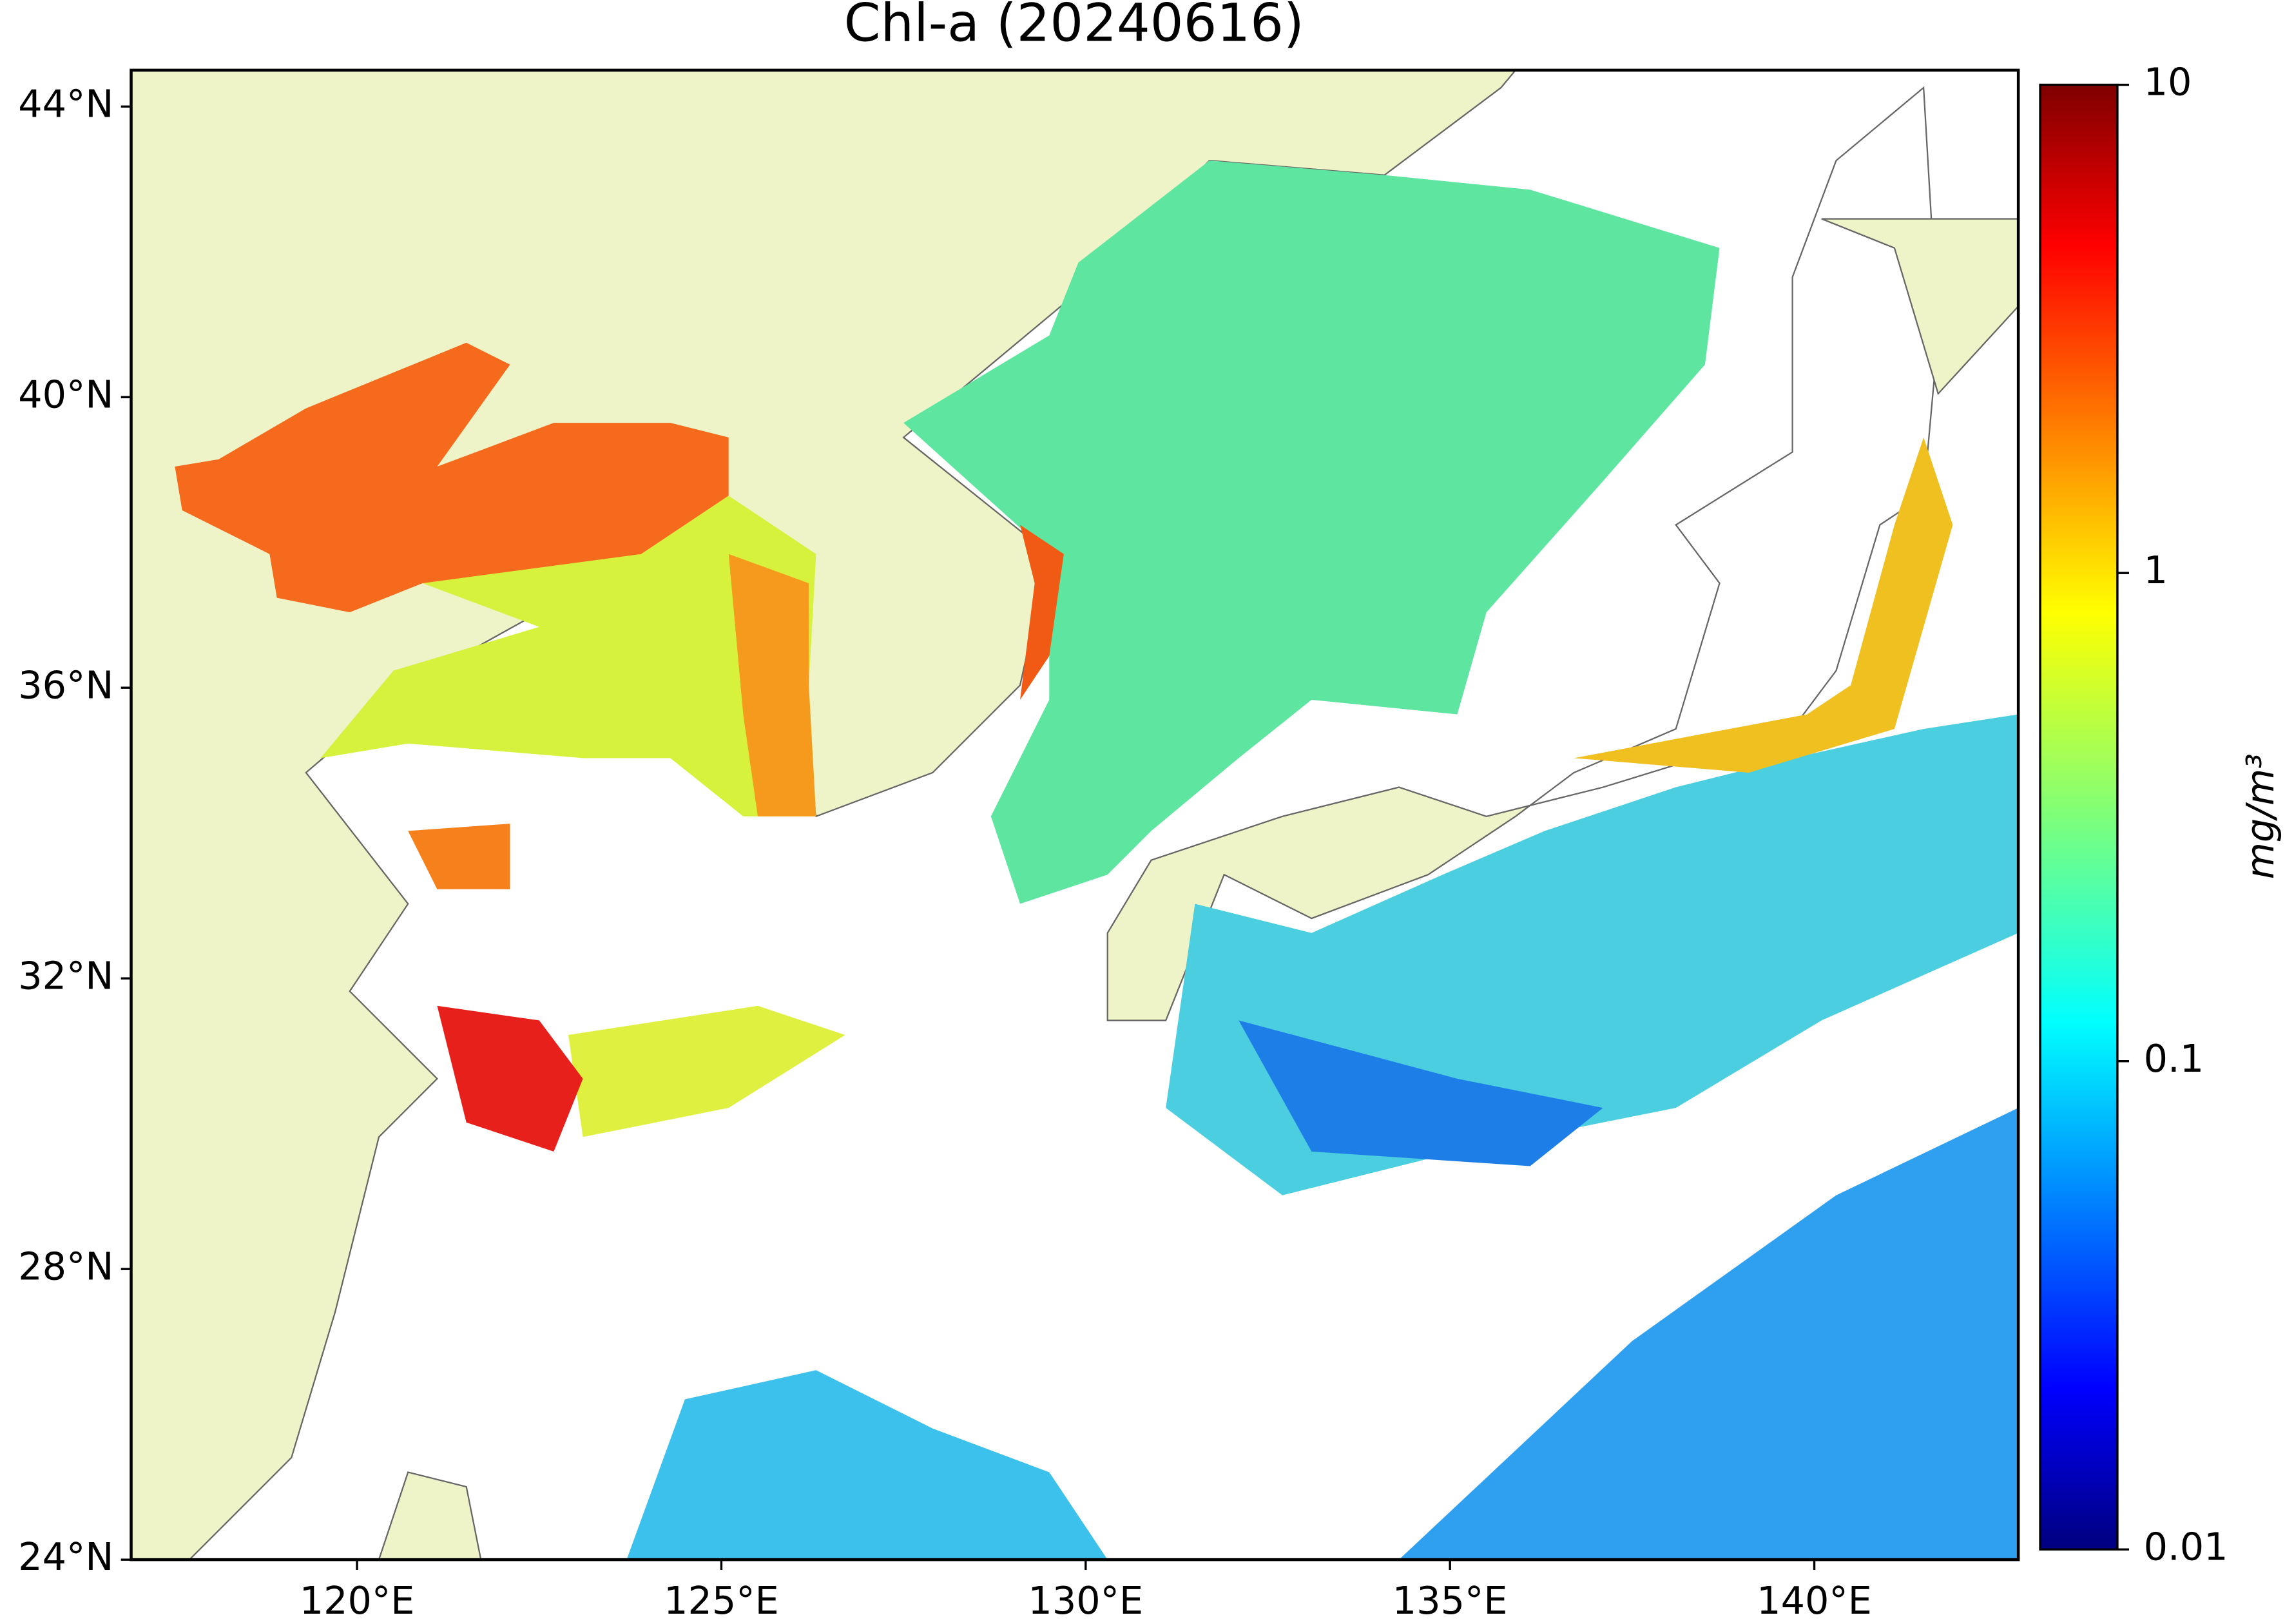 The image size is (2285, 1624). What do you see at coordinates (1920, 307) in the screenshot?
I see `hokkaido` at bounding box center [1920, 307].